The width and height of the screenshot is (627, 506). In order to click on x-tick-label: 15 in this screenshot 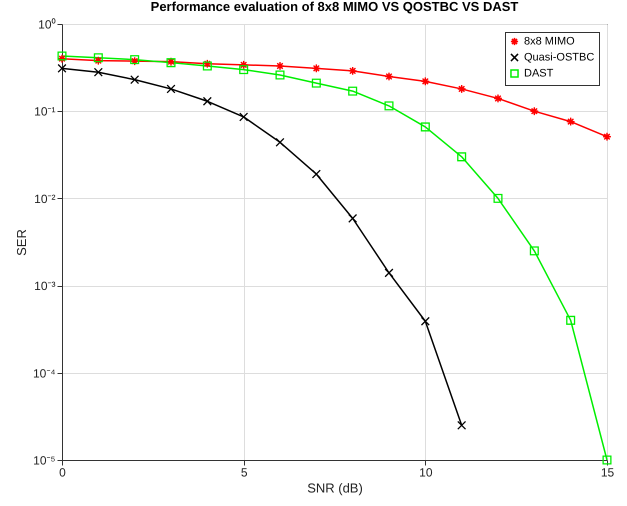, I will do `click(607, 473)`.